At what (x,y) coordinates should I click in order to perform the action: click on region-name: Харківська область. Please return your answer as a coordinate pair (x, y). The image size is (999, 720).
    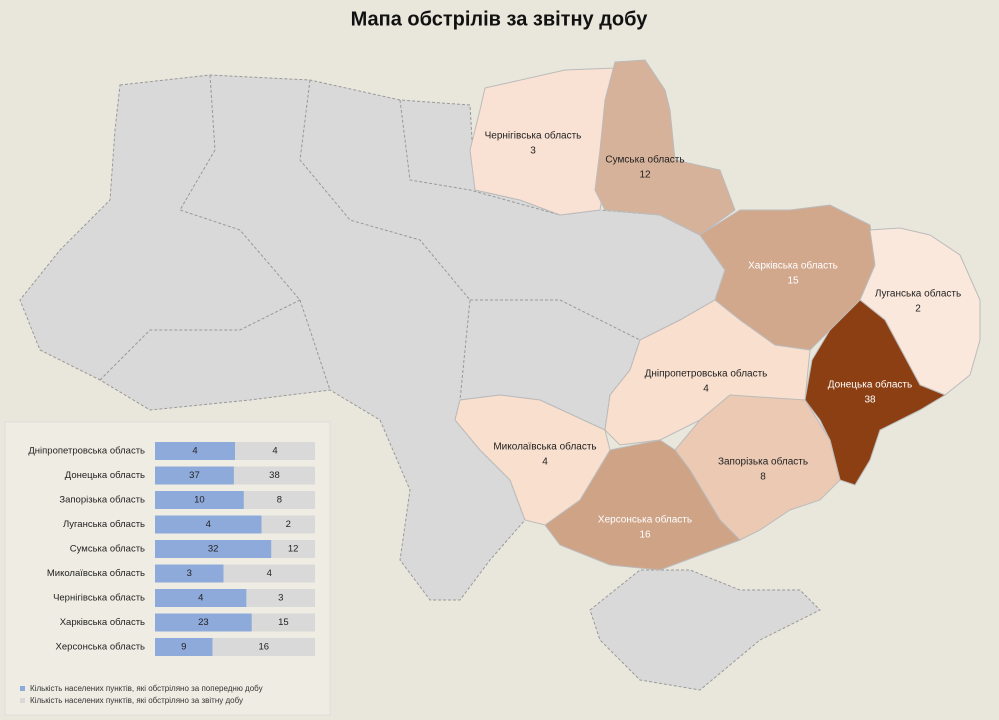
    Looking at the image, I should click on (793, 266).